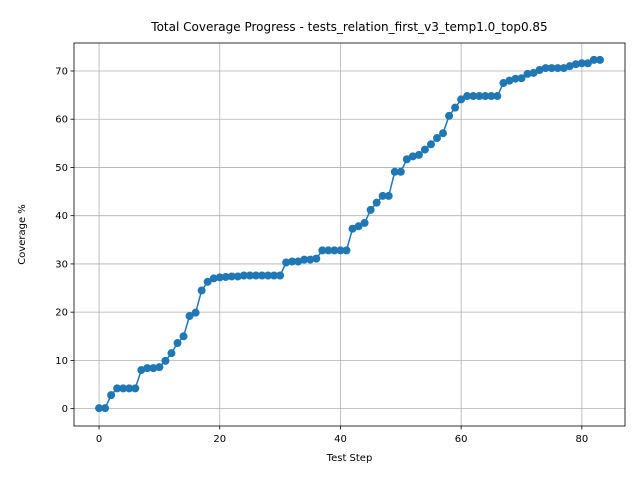  I want to click on x-tick-label: 80, so click(581, 439).